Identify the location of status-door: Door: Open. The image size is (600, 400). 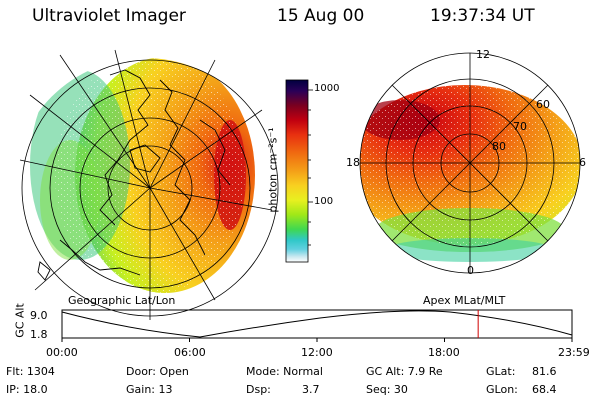
(157, 371).